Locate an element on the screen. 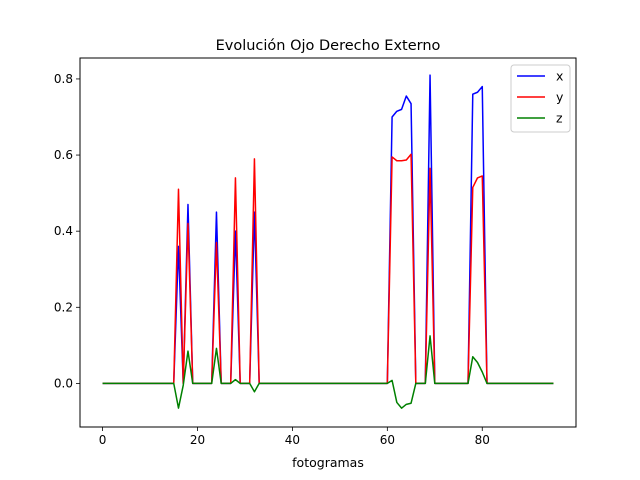  x-tick-label: 20 is located at coordinates (197, 440).